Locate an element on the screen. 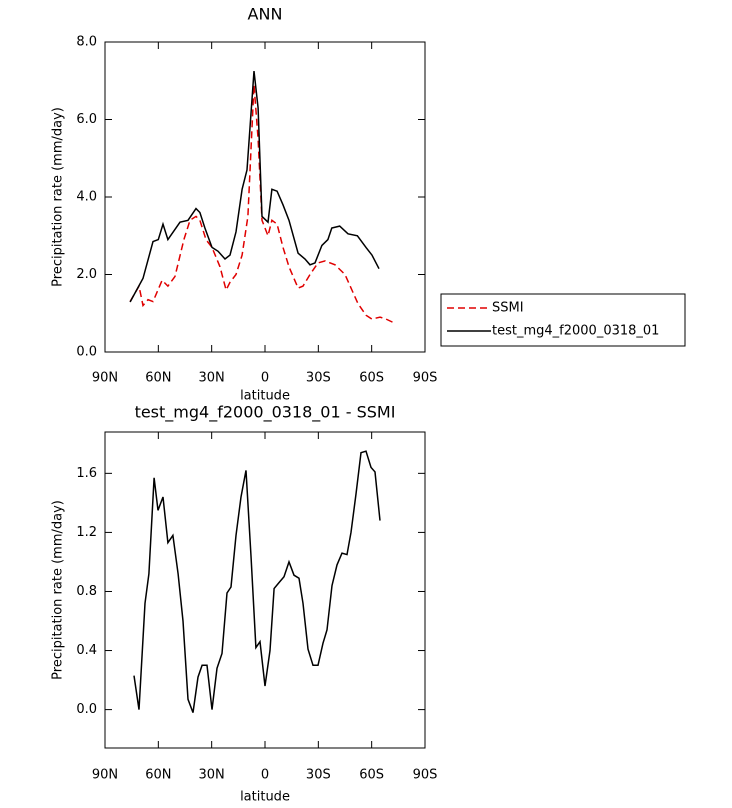 This screenshot has height=808, width=732. y-tick-label: 8.0 is located at coordinates (86, 42).